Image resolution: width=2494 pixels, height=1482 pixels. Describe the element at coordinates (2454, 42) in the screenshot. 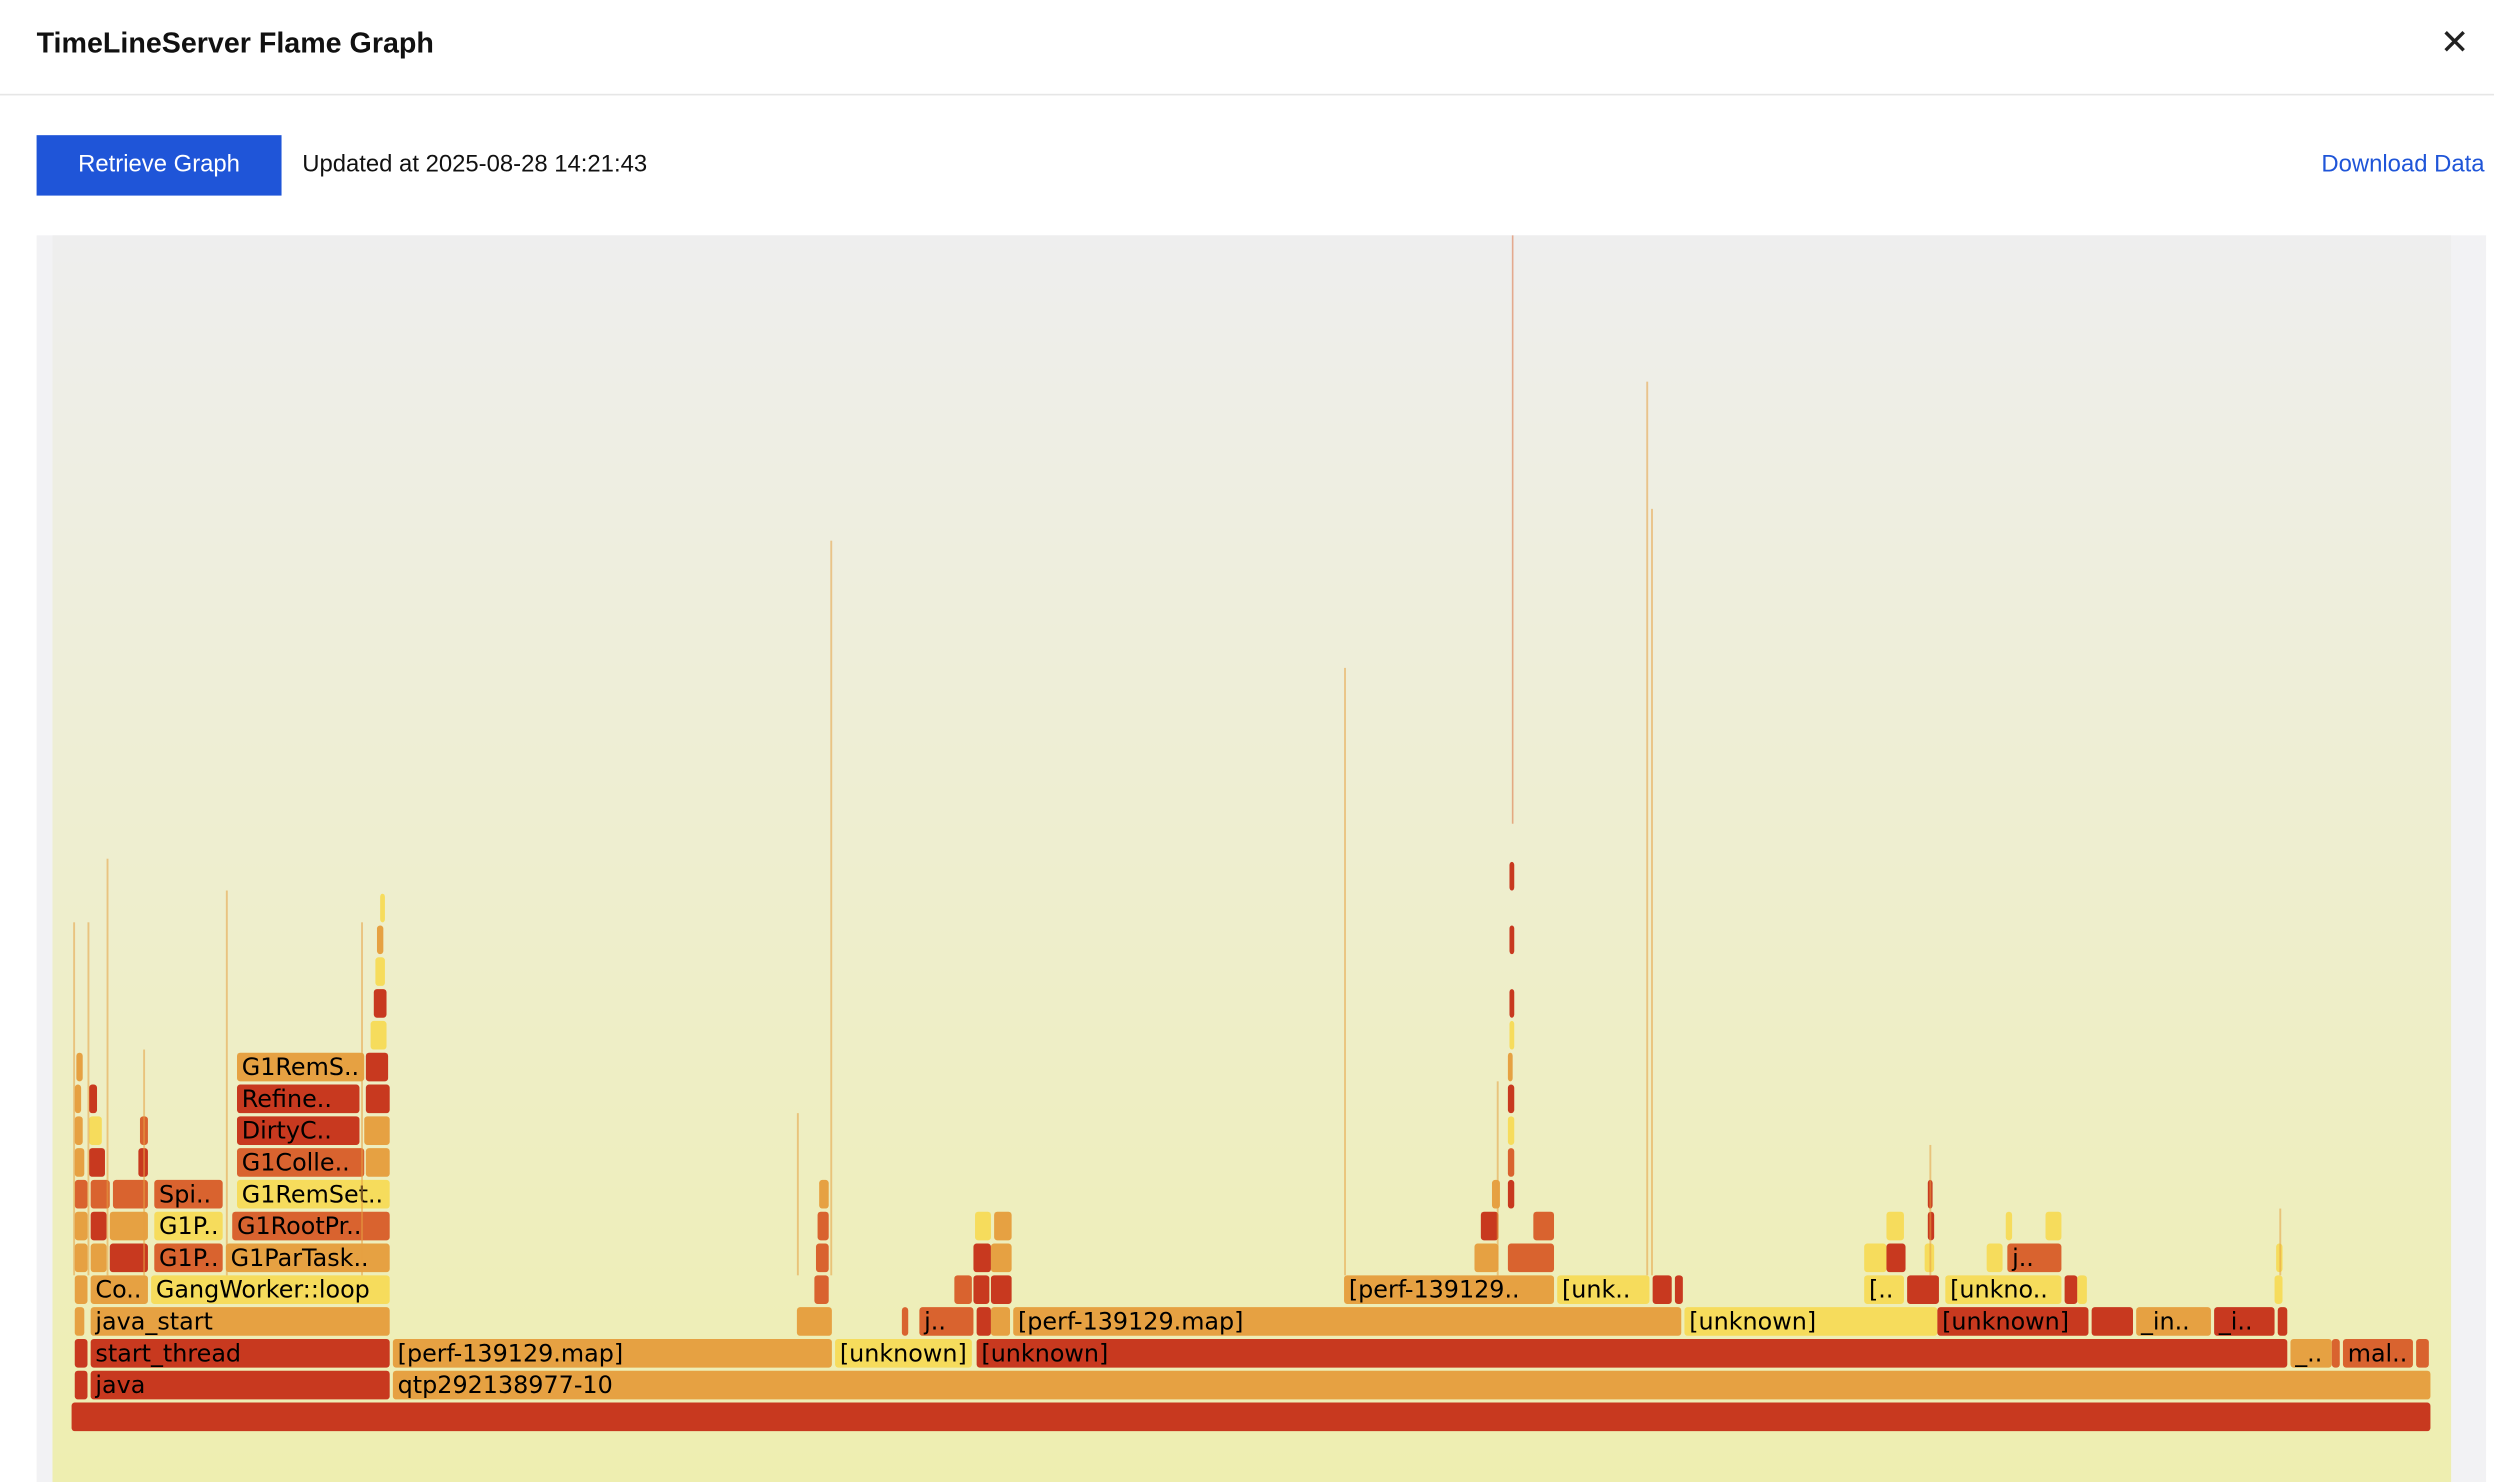

I see `close-button: ✕` at that location.